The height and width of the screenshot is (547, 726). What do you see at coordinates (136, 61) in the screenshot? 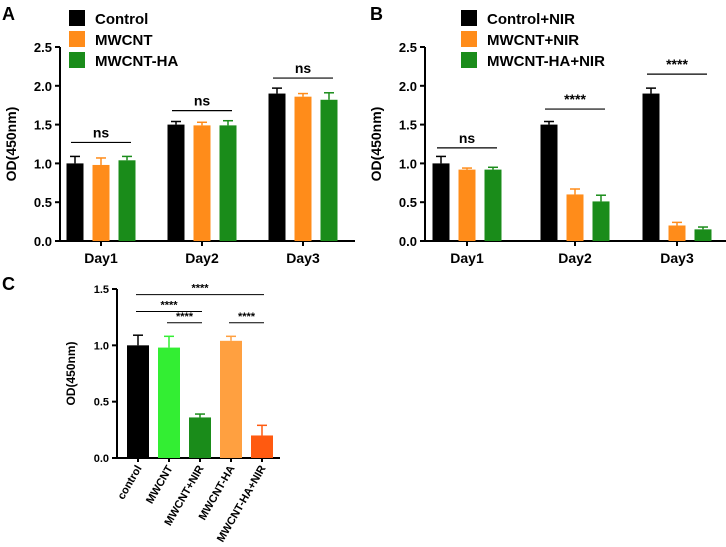
I see `legend-label: MWCNT-HA` at bounding box center [136, 61].